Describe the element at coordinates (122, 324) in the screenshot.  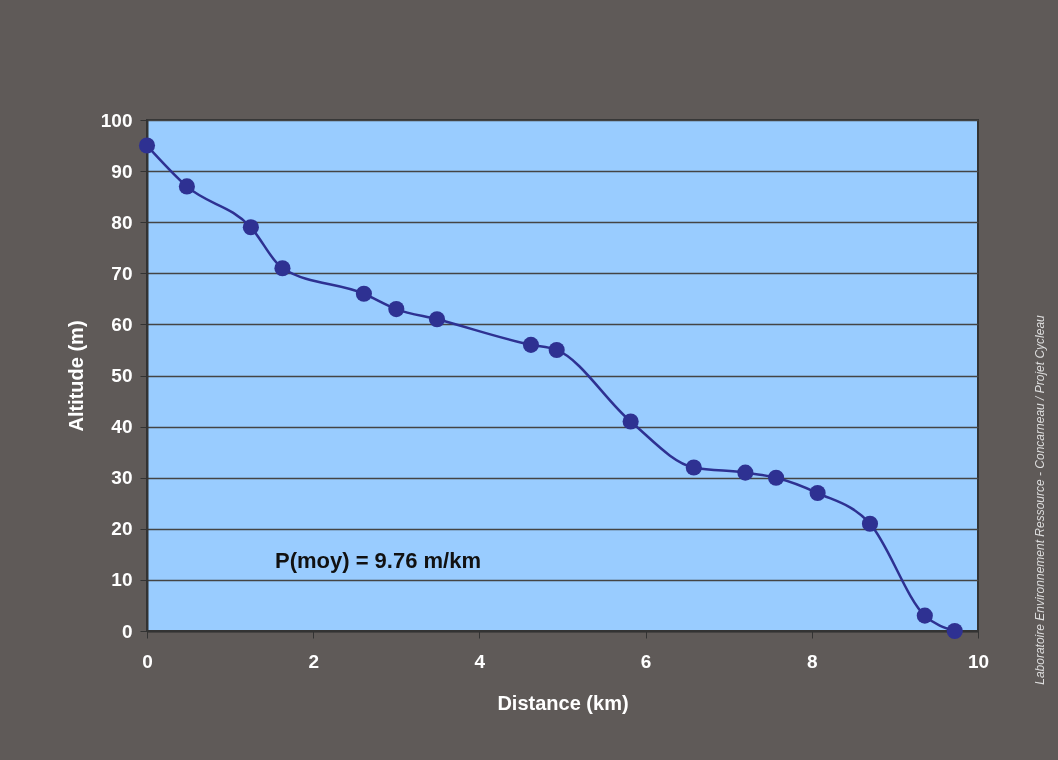
I see `y-tick-label: 60` at that location.